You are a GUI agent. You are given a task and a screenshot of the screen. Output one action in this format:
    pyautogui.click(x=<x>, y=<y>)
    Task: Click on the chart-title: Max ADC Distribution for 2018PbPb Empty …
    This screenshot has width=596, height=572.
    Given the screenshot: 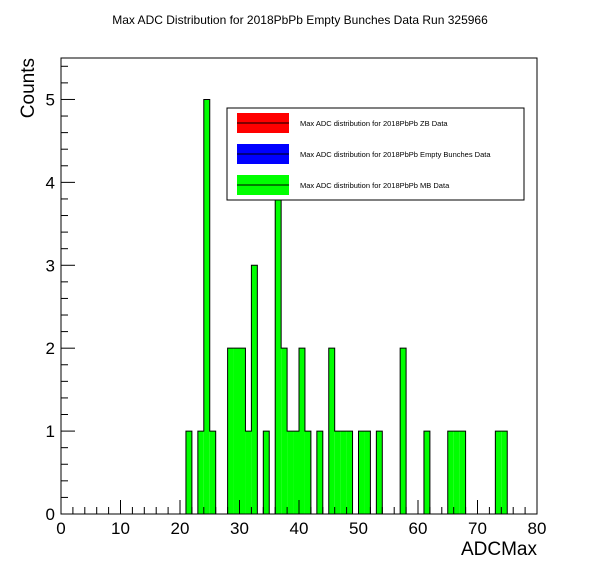 What is the action you would take?
    pyautogui.click(x=300, y=20)
    